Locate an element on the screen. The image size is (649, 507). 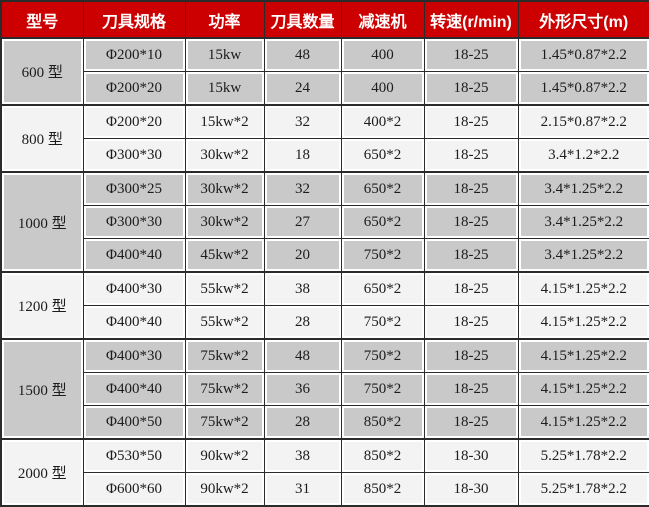
spec-cell: Φ200*10 is located at coordinates (134, 54).